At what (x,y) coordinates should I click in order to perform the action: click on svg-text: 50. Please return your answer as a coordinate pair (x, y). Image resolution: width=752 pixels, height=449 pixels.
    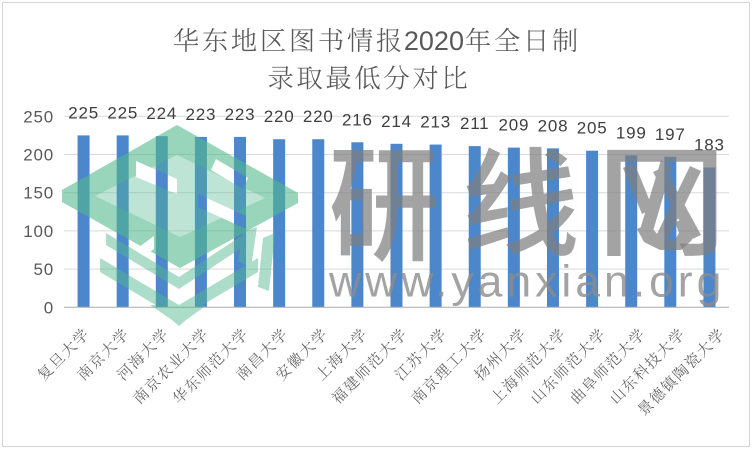
    Looking at the image, I should click on (43, 269).